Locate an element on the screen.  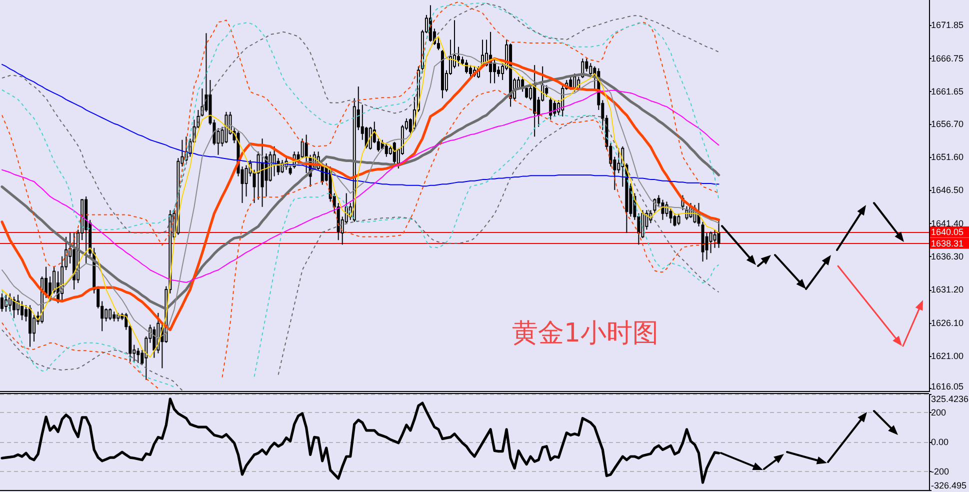
y-tick-label: 1631.20 is located at coordinates (947, 289).